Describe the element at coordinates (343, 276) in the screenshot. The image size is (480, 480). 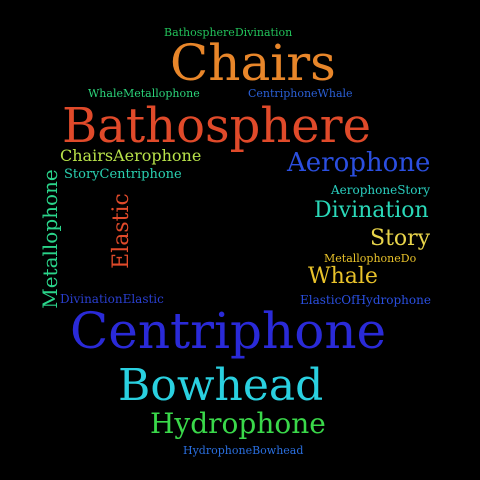
I see `word-whale: Whale` at that location.